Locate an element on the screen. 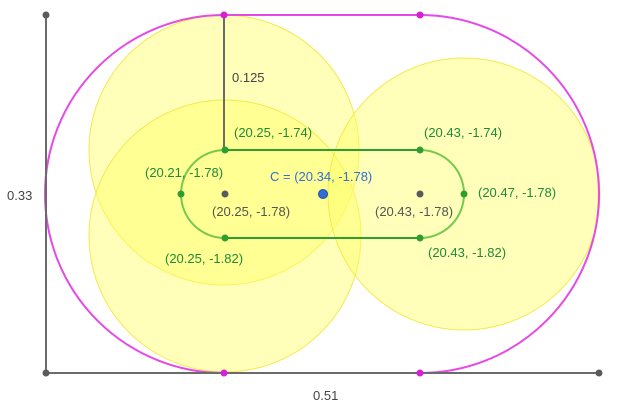 The height and width of the screenshot is (411, 635). point-outer-bottom-right is located at coordinates (420, 373).